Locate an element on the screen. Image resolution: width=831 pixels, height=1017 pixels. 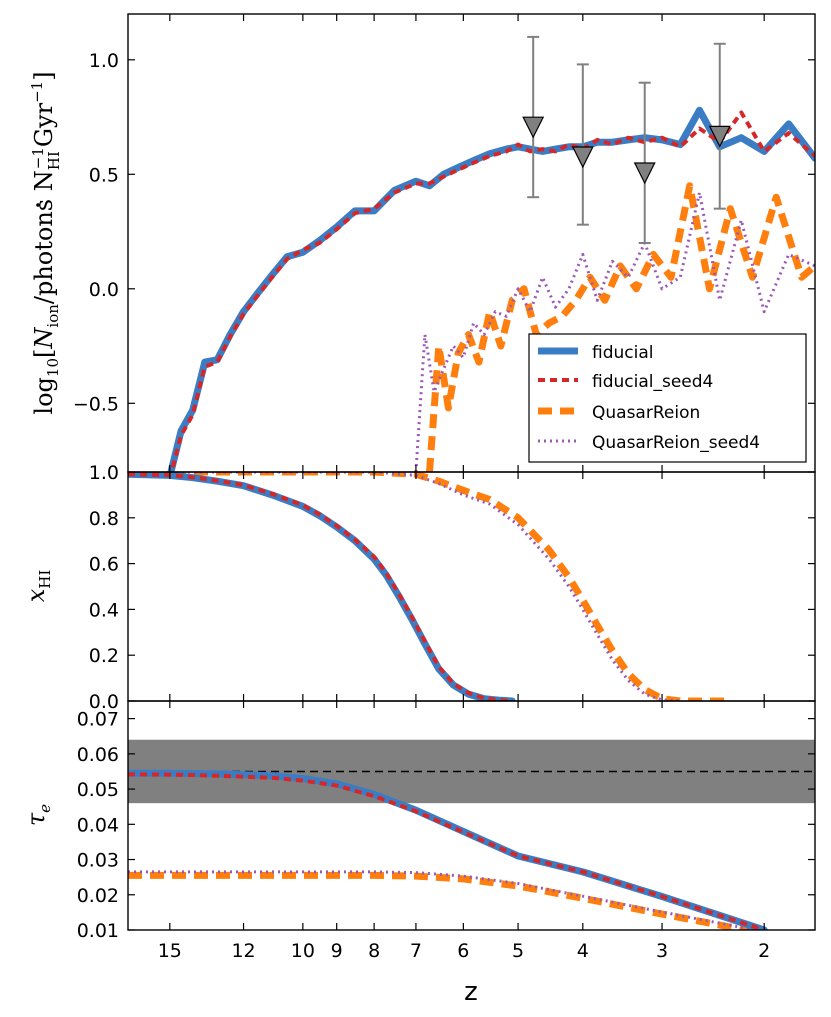
y-tick-label: 0.5 is located at coordinates (104, 175).